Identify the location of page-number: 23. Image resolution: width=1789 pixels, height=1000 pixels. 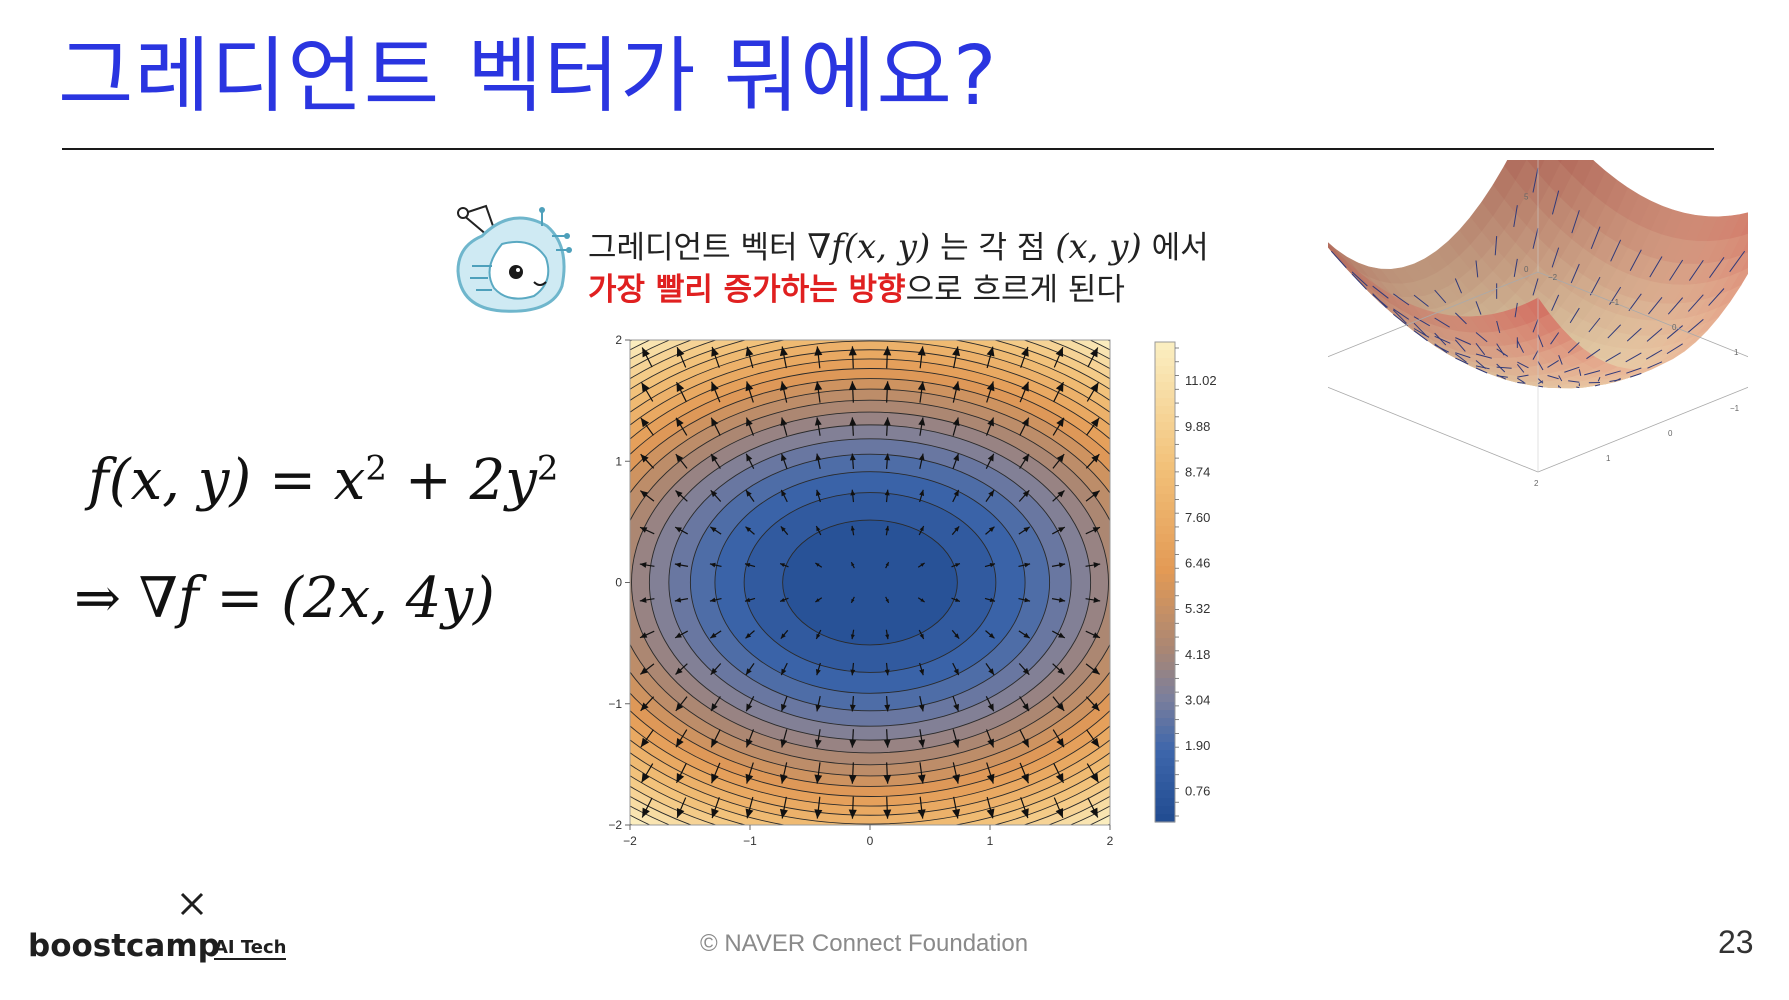
(1736, 942).